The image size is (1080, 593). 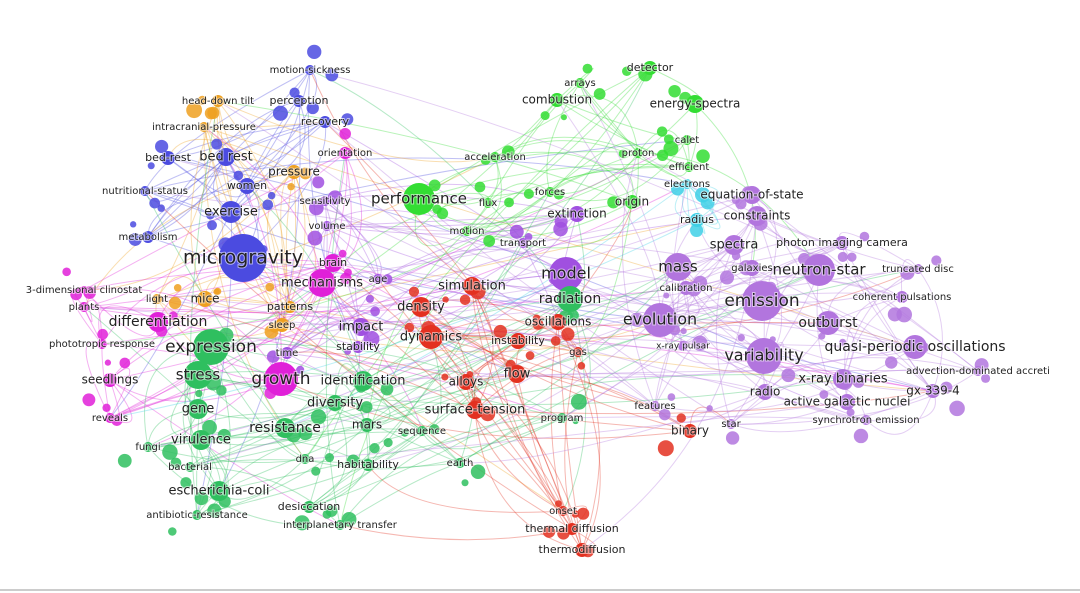 What do you see at coordinates (204, 127) in the screenshot?
I see `node-label: intracranial-pressure` at bounding box center [204, 127].